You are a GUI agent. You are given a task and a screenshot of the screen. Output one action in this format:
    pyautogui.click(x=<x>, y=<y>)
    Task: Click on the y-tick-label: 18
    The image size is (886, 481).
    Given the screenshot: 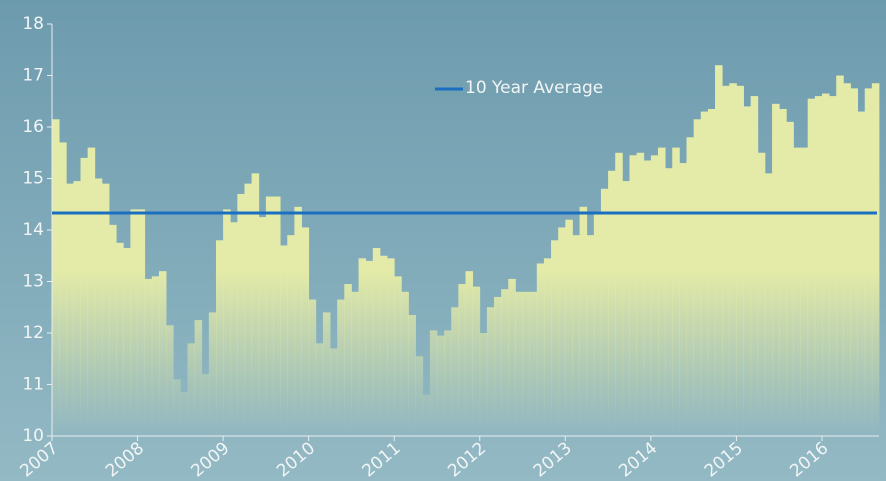 What is the action you would take?
    pyautogui.click(x=33, y=24)
    